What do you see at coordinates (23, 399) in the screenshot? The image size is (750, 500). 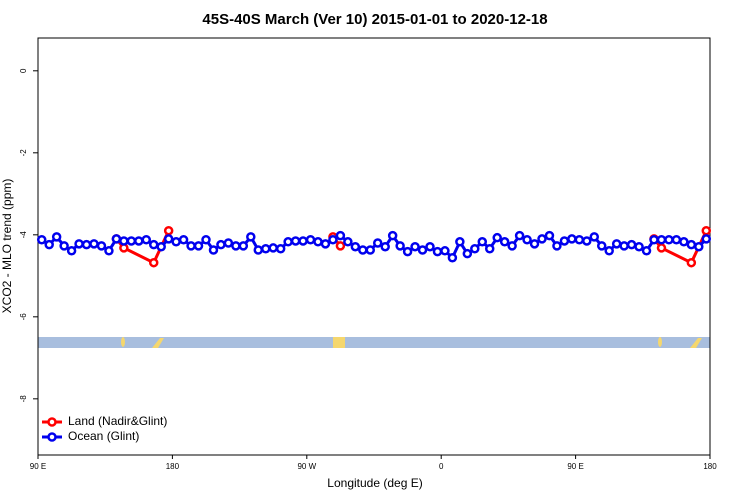 I see `y-tick-label: -8` at bounding box center [23, 399].